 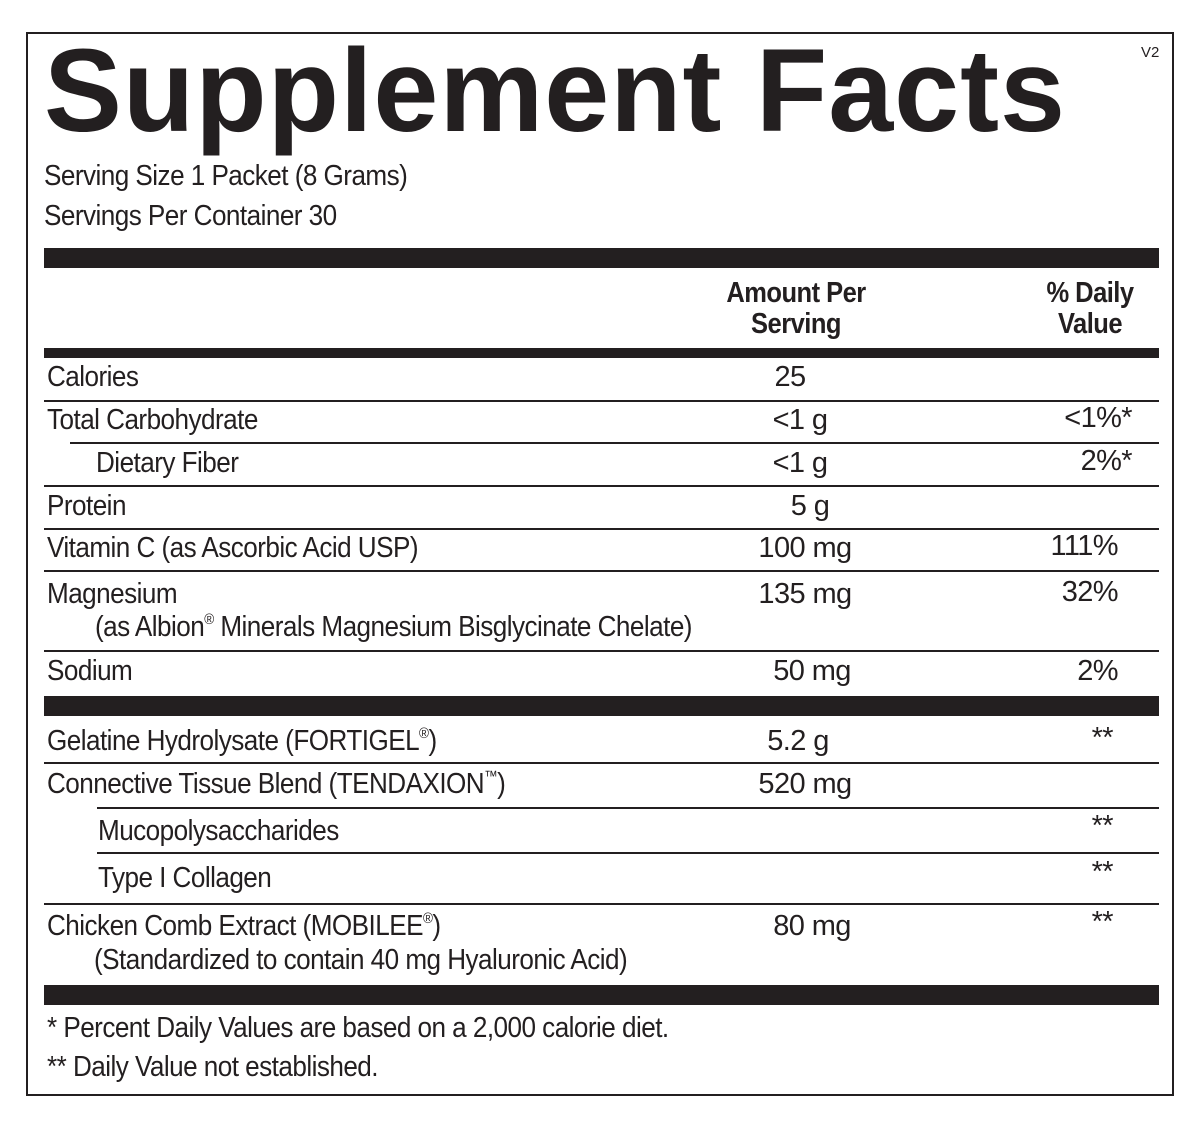 I want to click on ingredient-amount: 520 mg, so click(x=805, y=784).